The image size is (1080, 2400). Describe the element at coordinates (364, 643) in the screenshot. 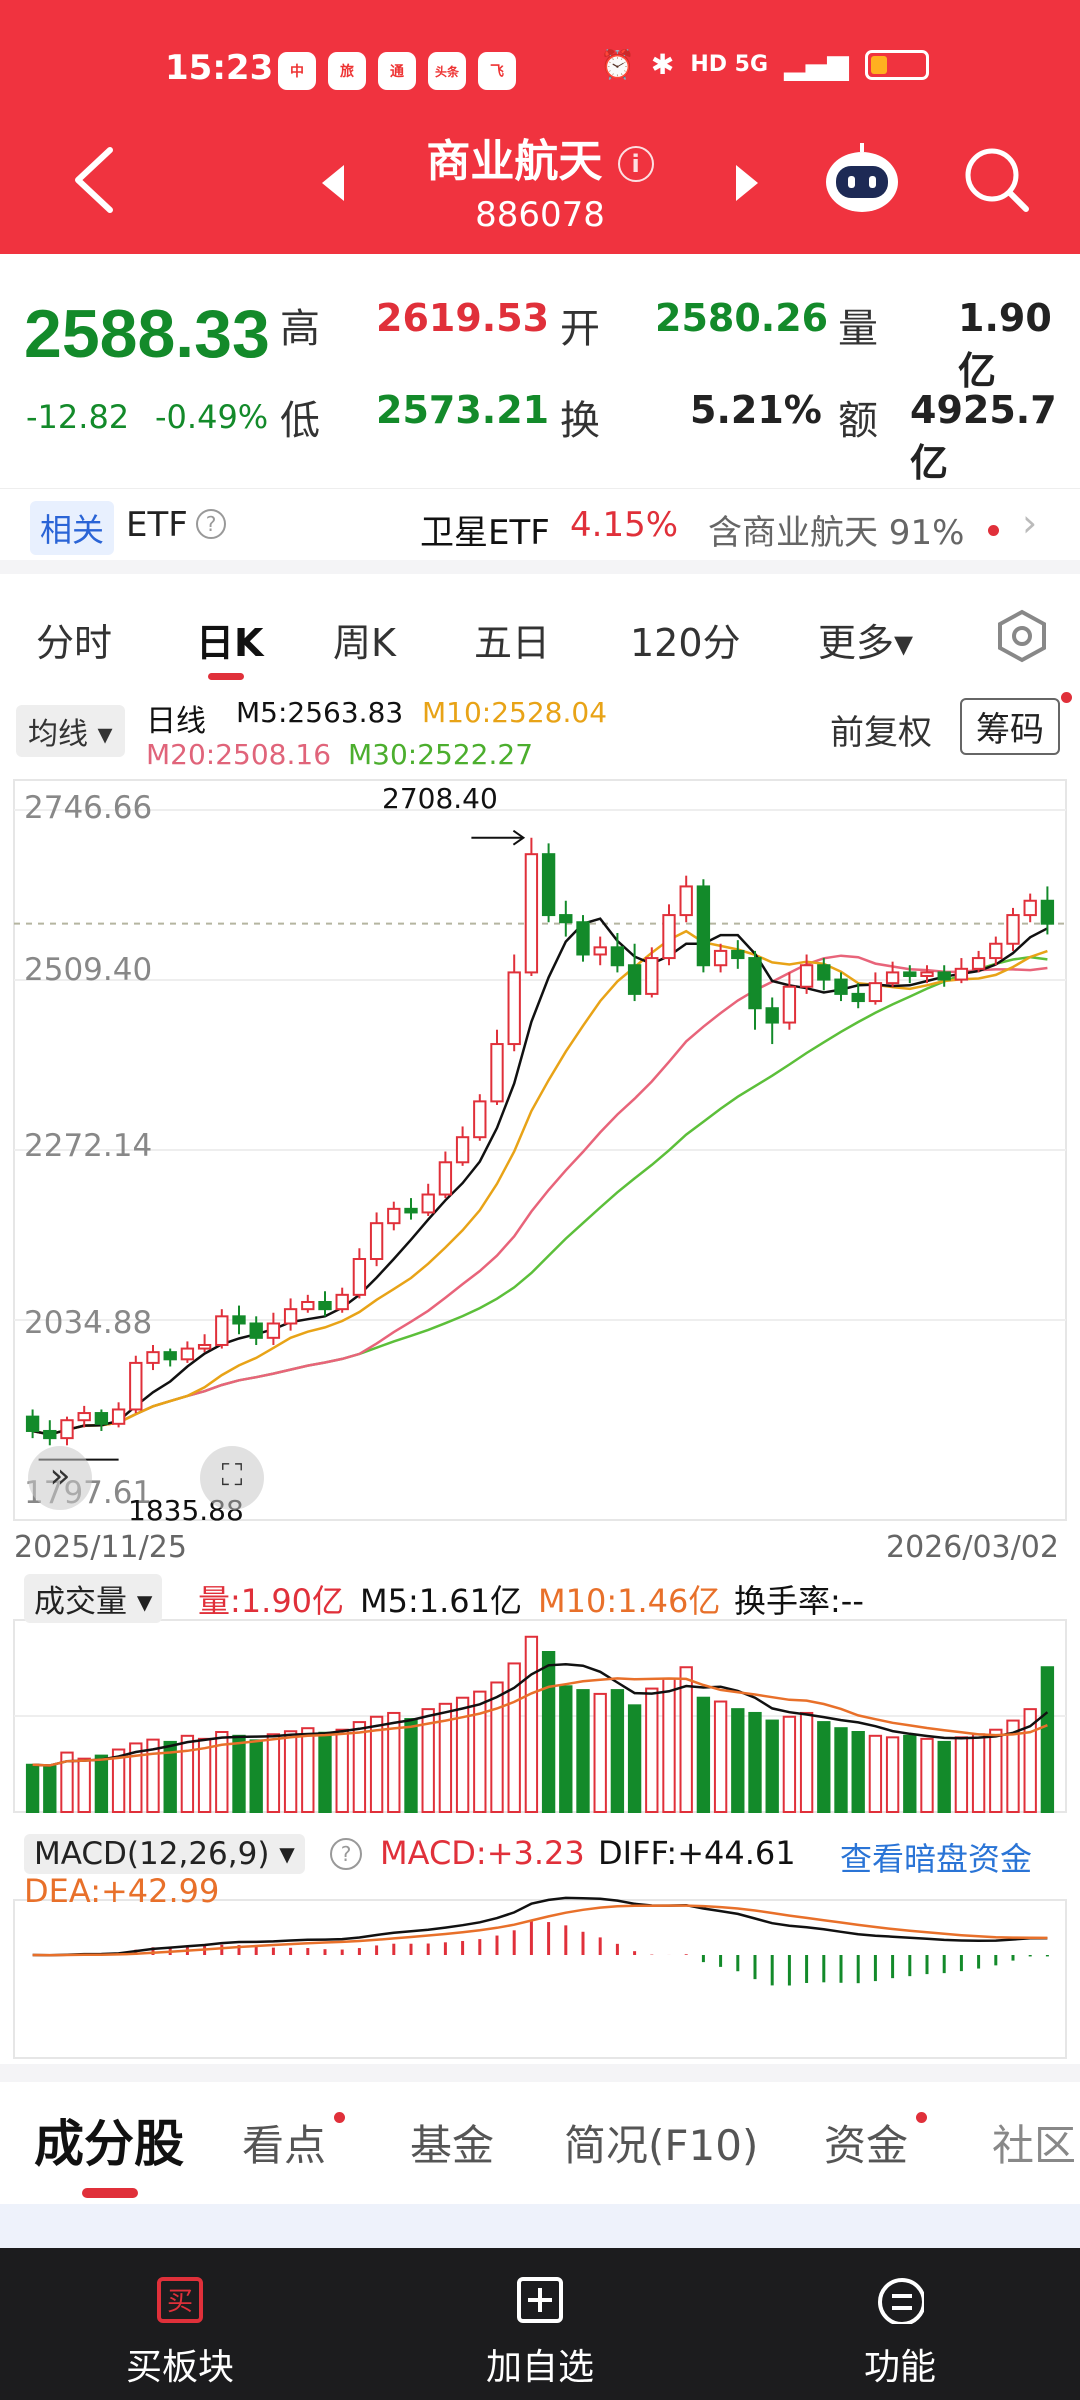

I see `tab-weekly-k: 周K` at that location.